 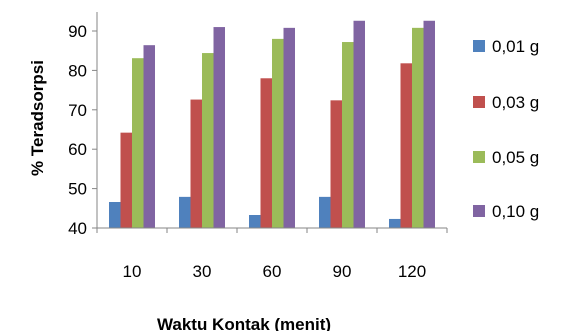 I want to click on x-tick-label: 10, so click(x=132, y=271).